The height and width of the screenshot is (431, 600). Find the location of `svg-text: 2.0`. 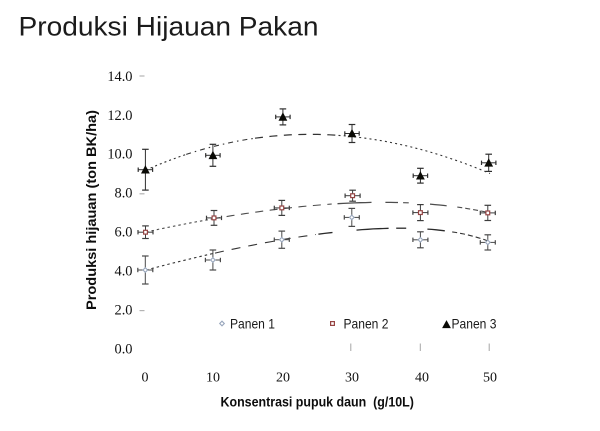

svg-text: 2.0 is located at coordinates (124, 311).